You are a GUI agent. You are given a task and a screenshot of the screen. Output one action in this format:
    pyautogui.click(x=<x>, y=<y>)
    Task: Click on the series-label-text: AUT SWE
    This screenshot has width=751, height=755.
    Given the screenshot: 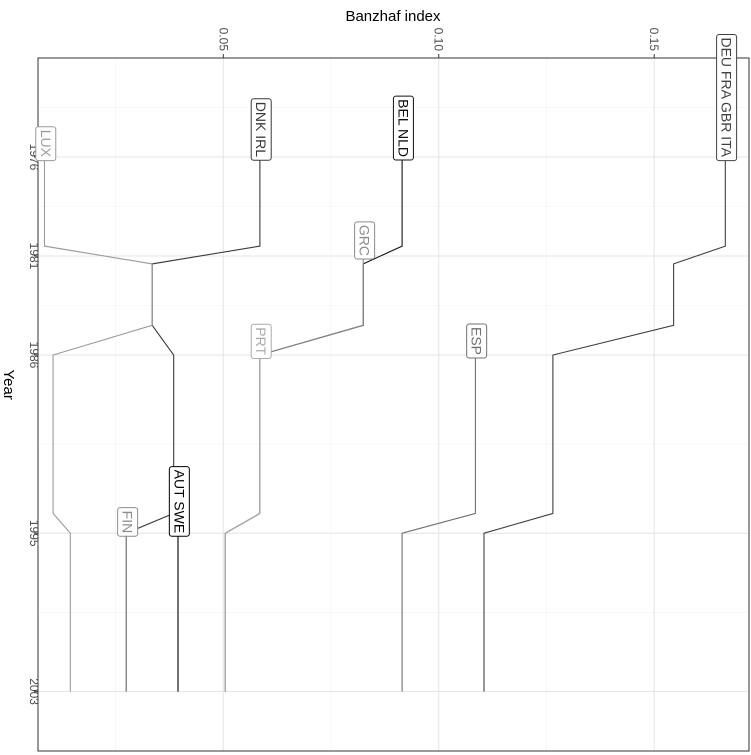 What is the action you would take?
    pyautogui.click(x=179, y=502)
    